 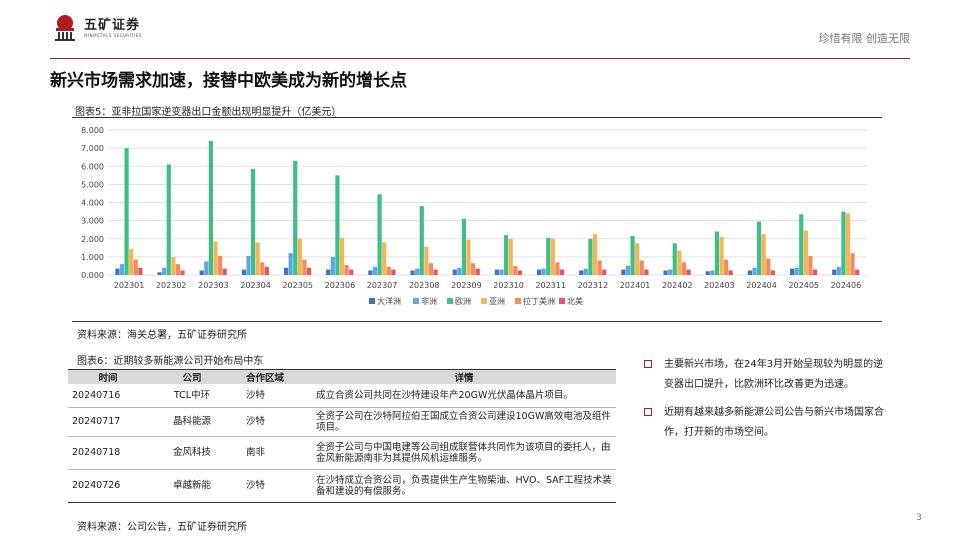 I want to click on logo-name-en: MINMETALS SECURITIES, so click(x=113, y=35).